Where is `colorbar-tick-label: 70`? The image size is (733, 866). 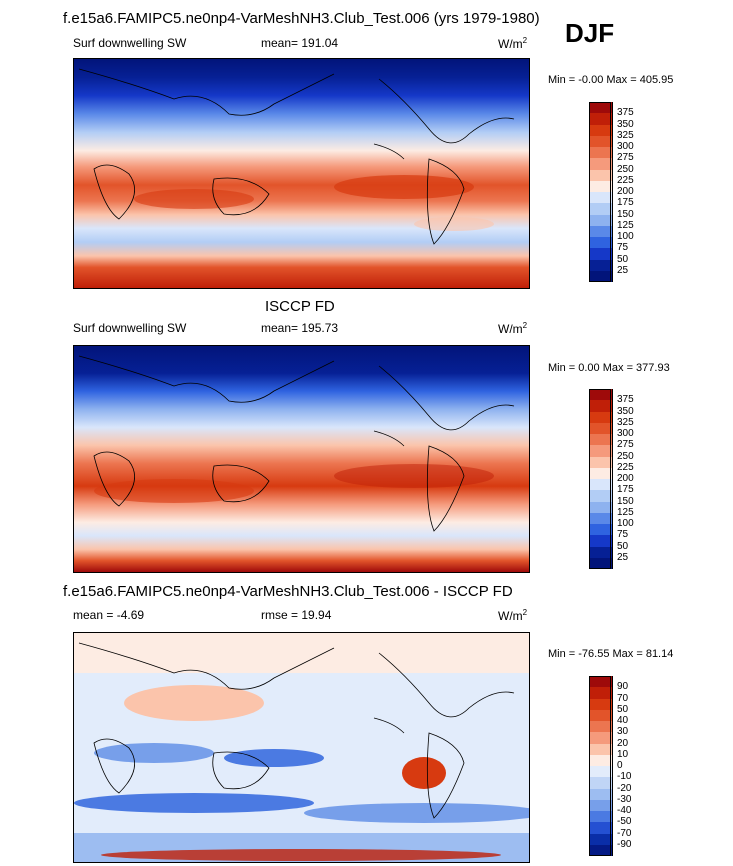
colorbar-tick-label: 70 is located at coordinates (623, 698).